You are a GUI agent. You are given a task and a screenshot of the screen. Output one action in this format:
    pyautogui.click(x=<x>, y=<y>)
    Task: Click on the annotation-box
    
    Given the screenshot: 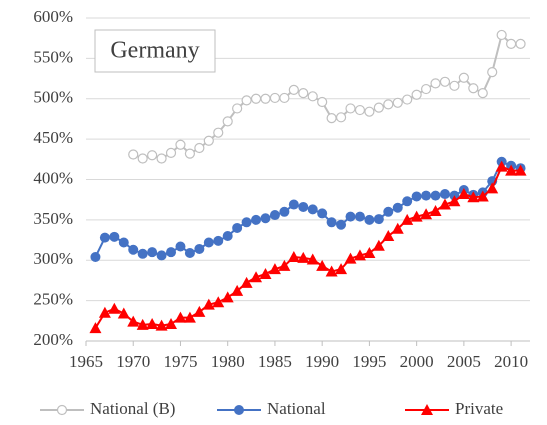 What is the action you would take?
    pyautogui.click(x=155, y=51)
    